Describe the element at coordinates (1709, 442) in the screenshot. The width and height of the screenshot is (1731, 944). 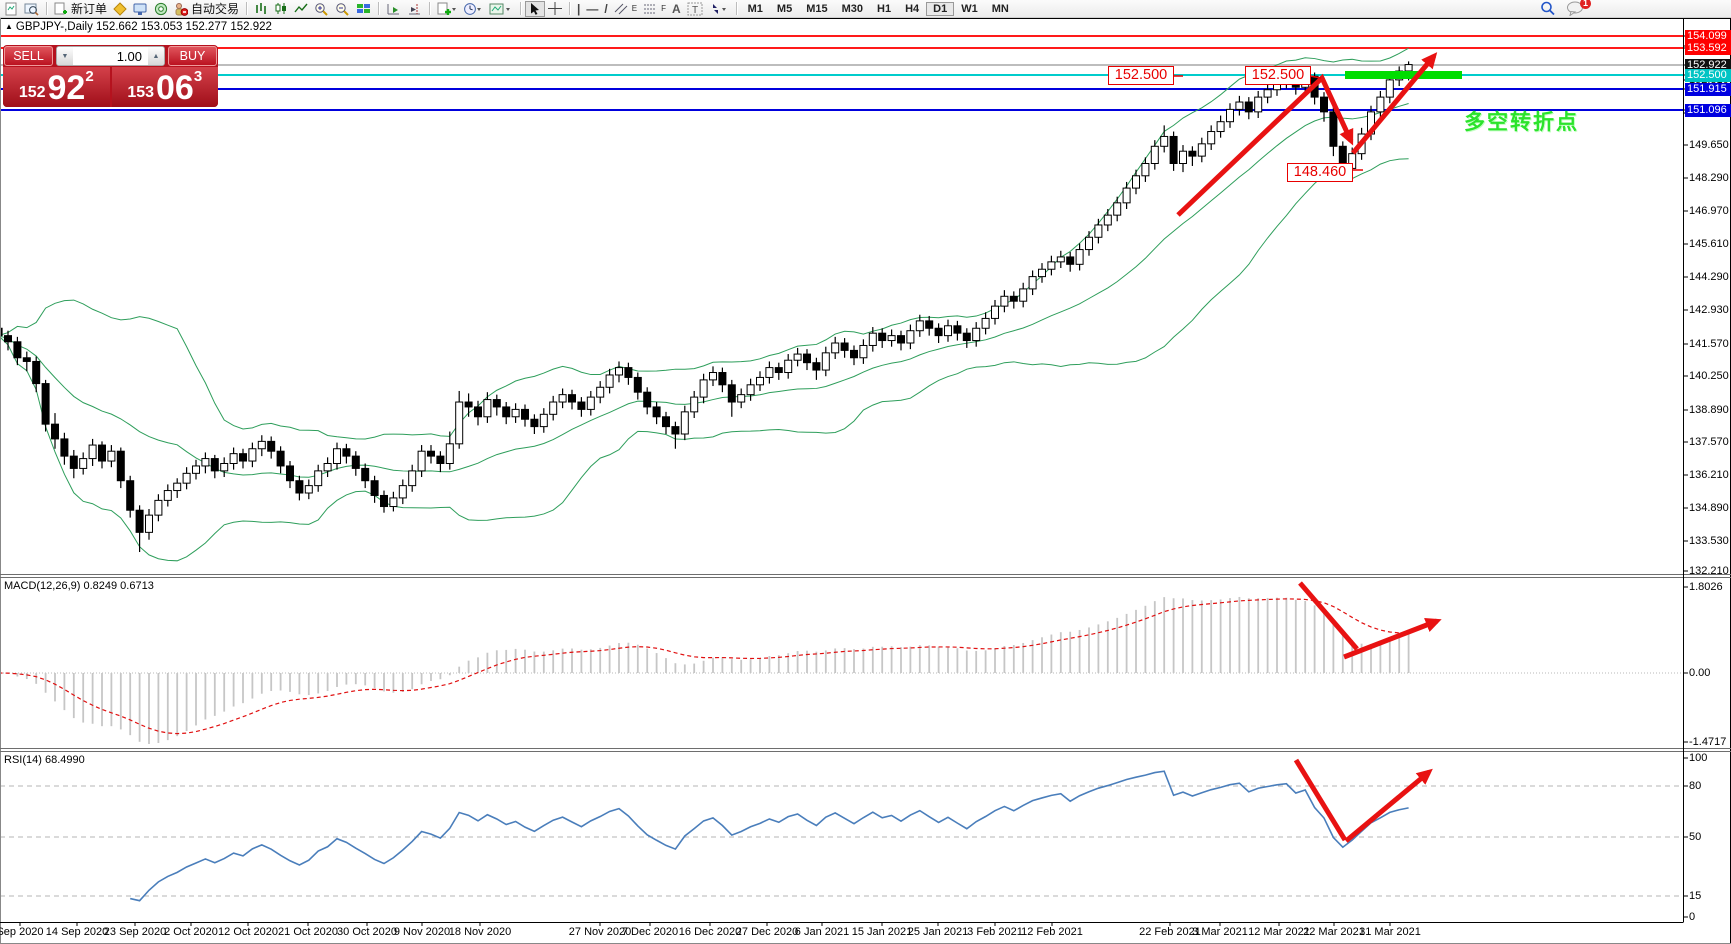
I see `price-axis-tick: 137.570` at that location.